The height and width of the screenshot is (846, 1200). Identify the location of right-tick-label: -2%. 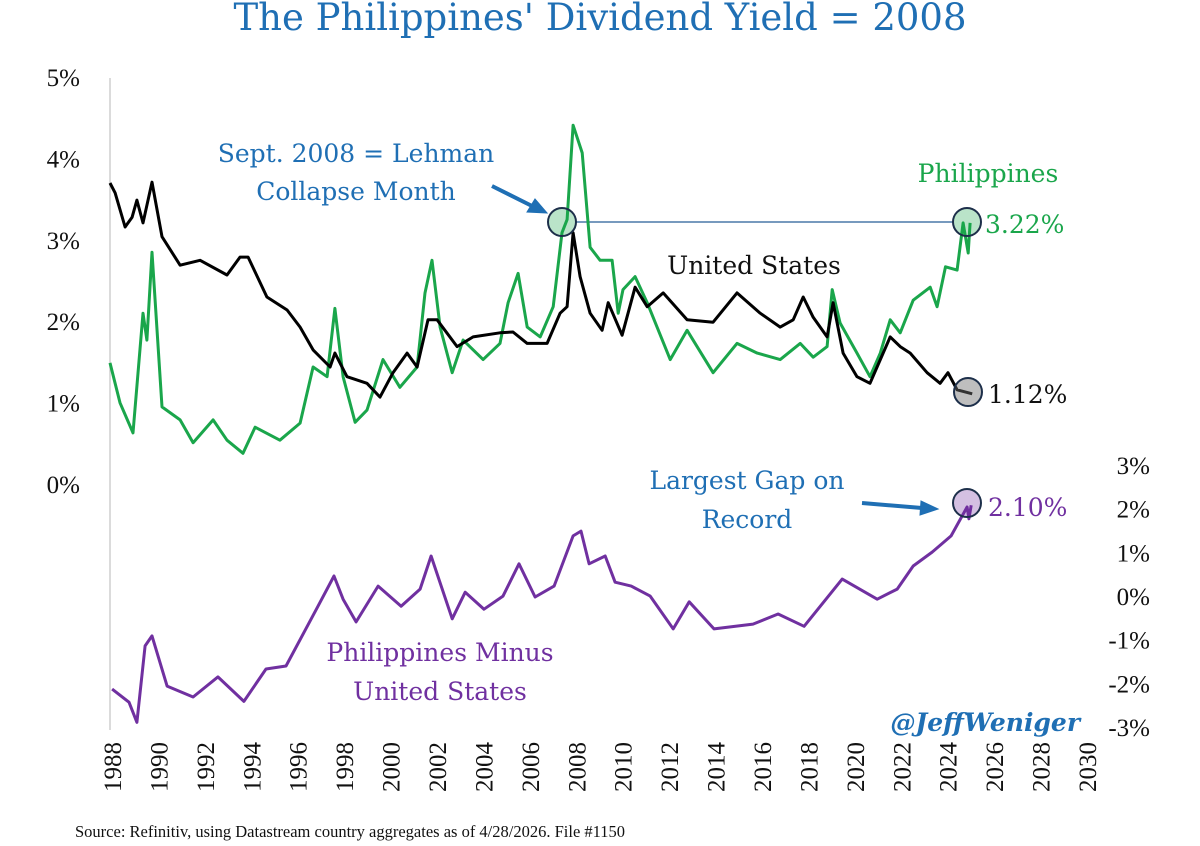
(1129, 684).